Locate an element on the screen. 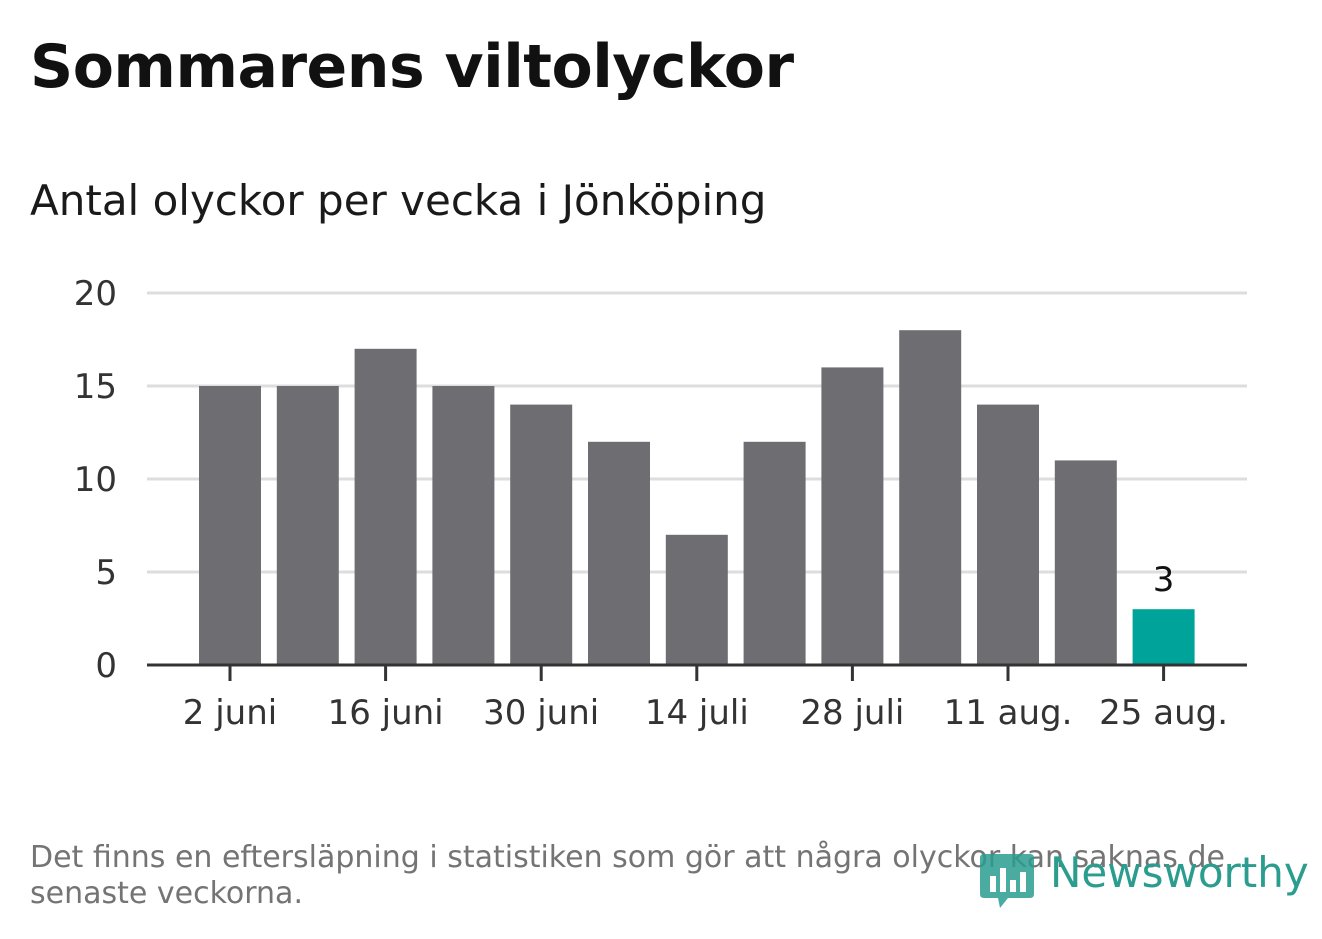  y-tick-label: 10 is located at coordinates (95, 480).